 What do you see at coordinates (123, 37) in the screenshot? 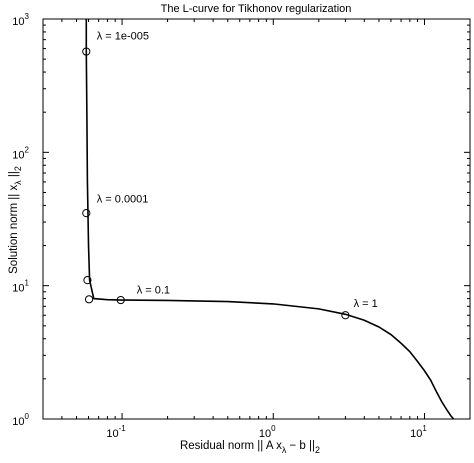
I see `lambda-annotation: λ = 1e-005` at bounding box center [123, 37].